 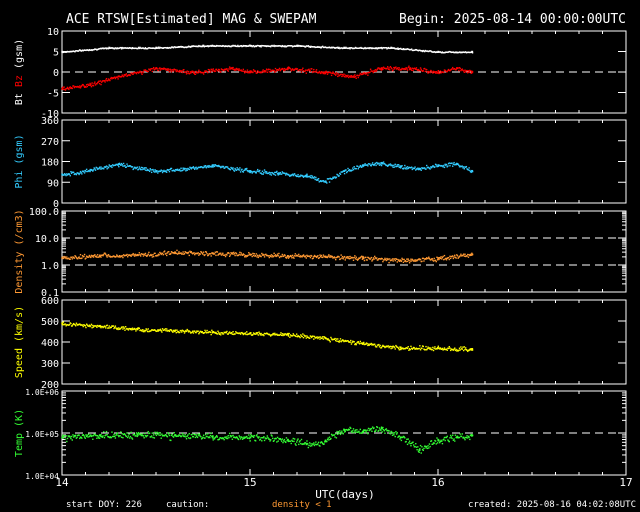 What do you see at coordinates (42, 392) in the screenshot?
I see `y-tick-label: 1.0E+06` at bounding box center [42, 392].